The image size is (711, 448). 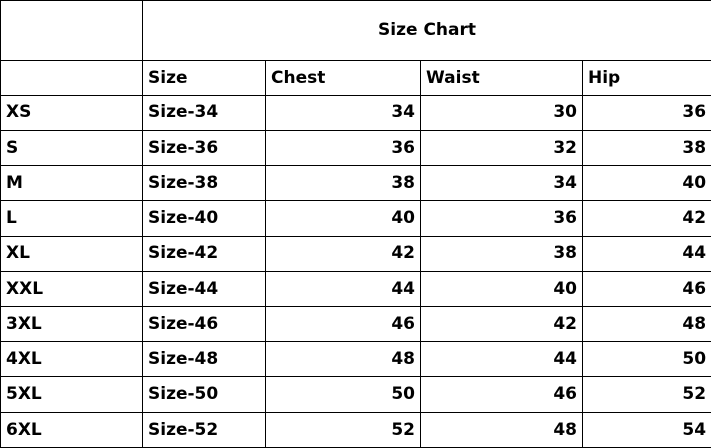 I want to click on row-label: 3XL, so click(x=71, y=324).